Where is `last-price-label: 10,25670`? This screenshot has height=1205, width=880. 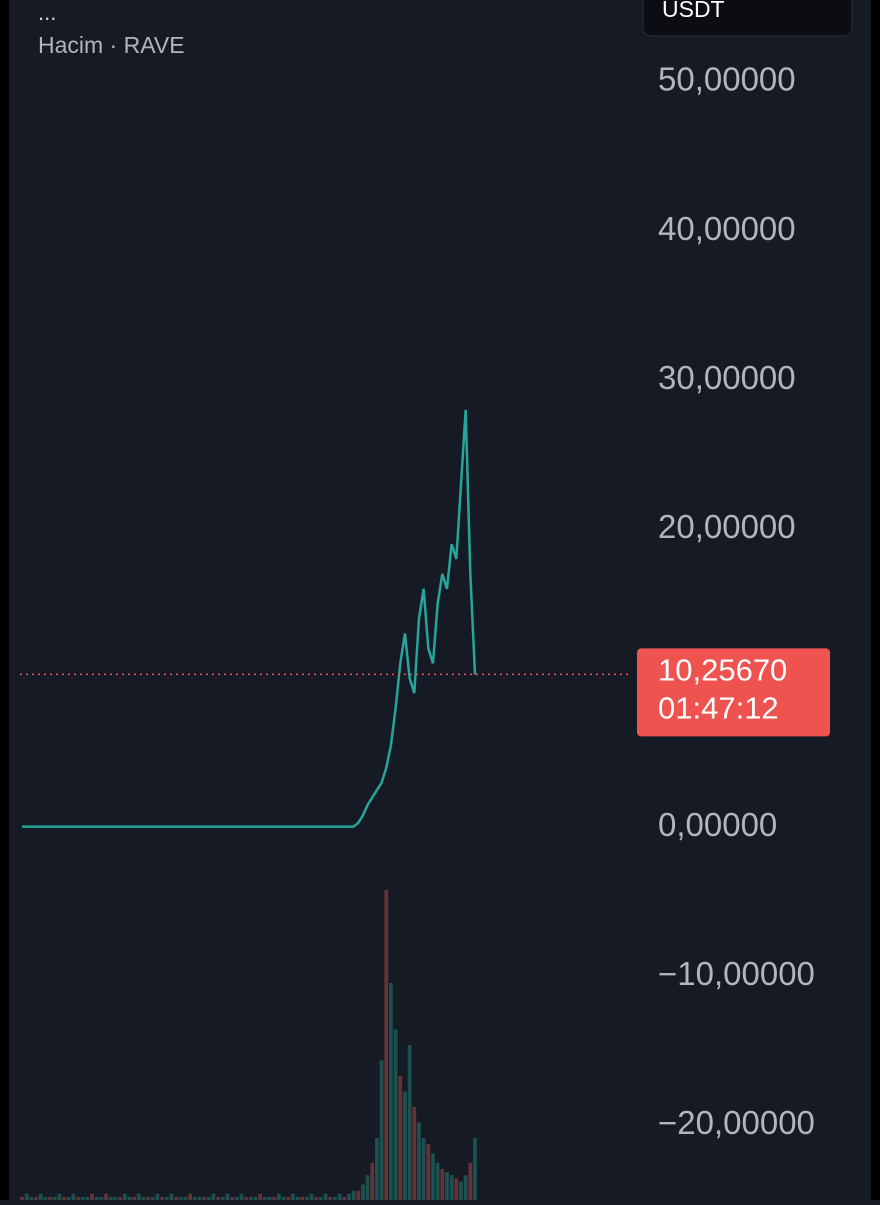
last-price-label: 10,25670 is located at coordinates (722, 670).